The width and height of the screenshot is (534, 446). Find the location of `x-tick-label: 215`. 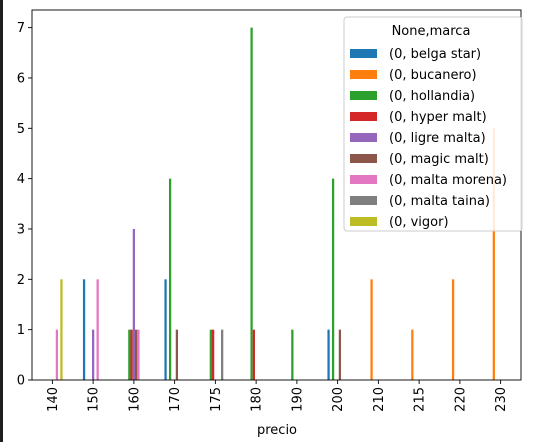

x-tick-label: 215 is located at coordinates (420, 399).